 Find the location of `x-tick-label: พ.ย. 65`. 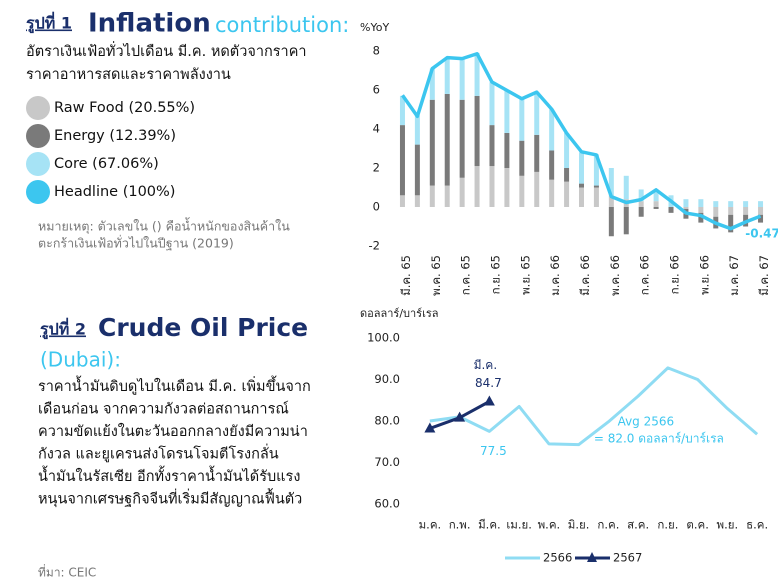

x-tick-label: พ.ย. 65 is located at coordinates (525, 275).